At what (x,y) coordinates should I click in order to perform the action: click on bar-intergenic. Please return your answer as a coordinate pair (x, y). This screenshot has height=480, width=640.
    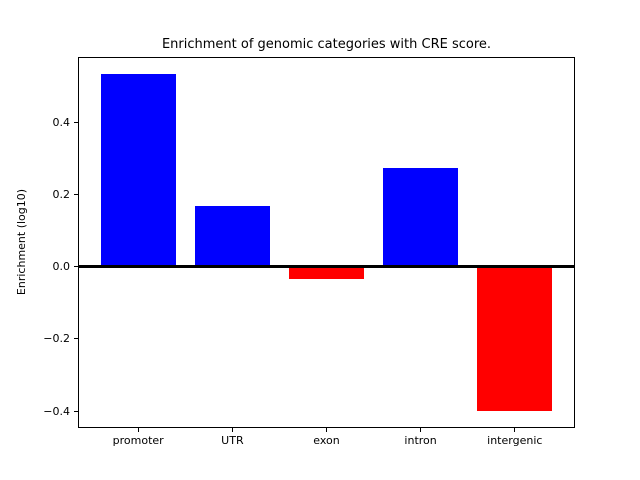
    Looking at the image, I should click on (515, 339).